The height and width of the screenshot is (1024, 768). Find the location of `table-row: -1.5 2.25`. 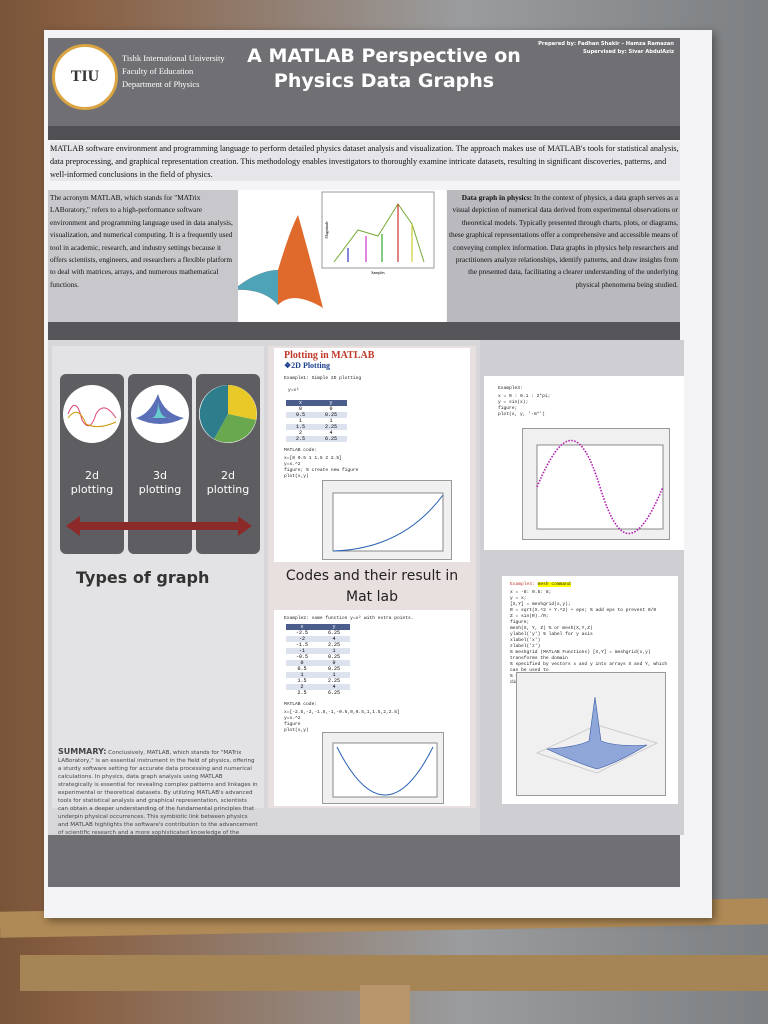

table-row: -1.5 2.25 is located at coordinates (318, 645).